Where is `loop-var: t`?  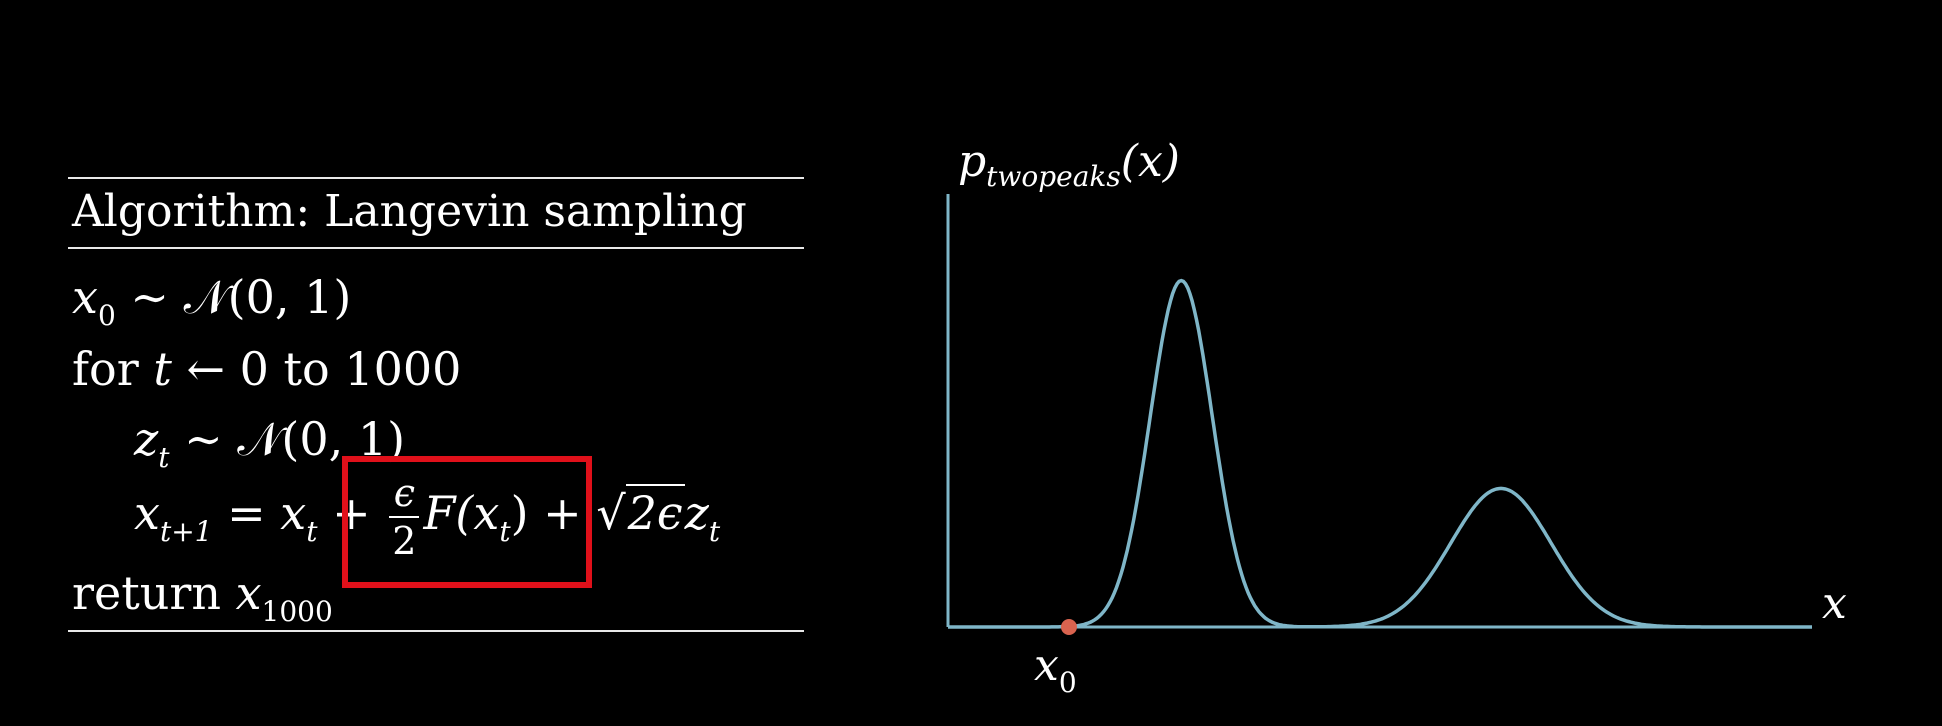 loop-var: t is located at coordinates (162, 369).